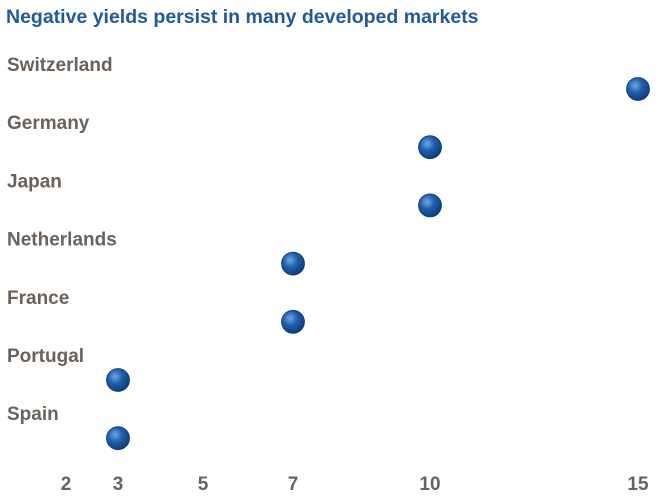  I want to click on marker-portugal, so click(118, 380).